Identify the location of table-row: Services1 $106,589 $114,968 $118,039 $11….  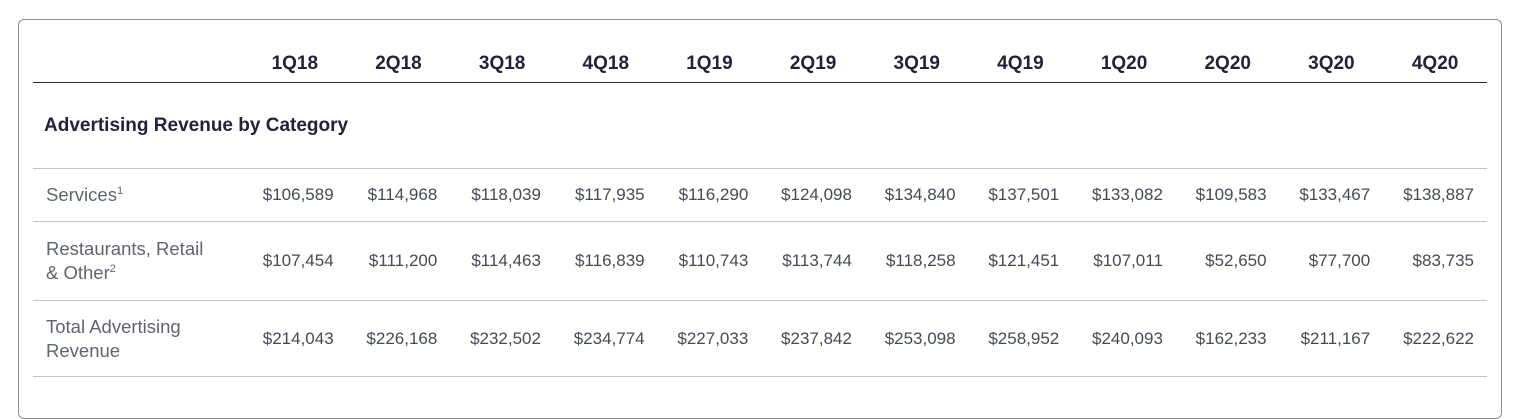
(760, 195).